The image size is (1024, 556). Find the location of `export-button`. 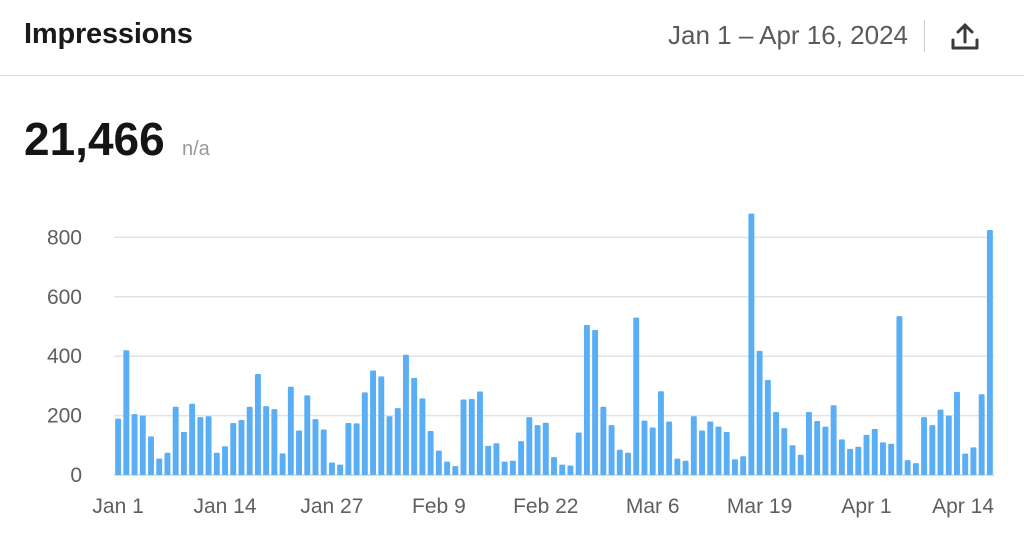

export-button is located at coordinates (965, 37).